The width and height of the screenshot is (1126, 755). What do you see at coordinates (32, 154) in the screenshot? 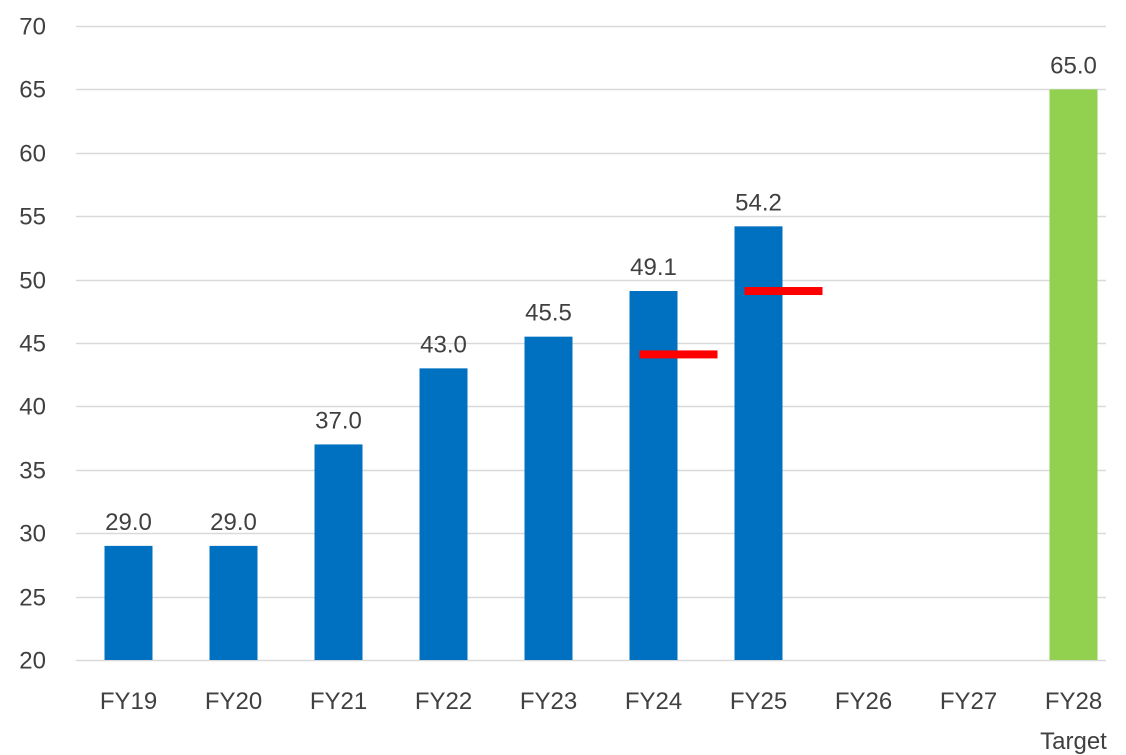
I see `y-tick-label: 60` at bounding box center [32, 154].